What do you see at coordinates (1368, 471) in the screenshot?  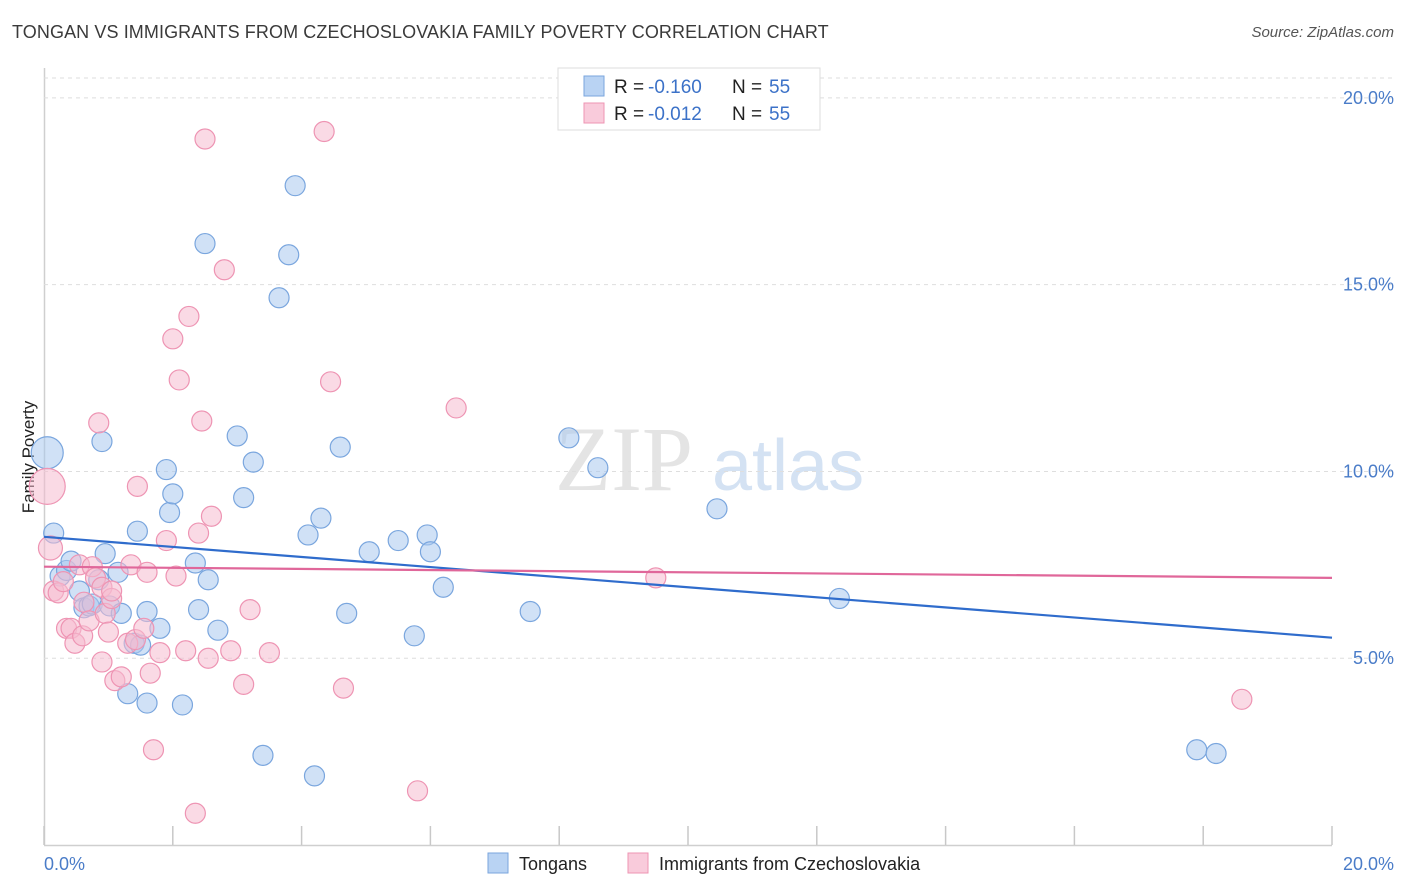 I see `y-tick-label: 10.0%` at bounding box center [1368, 471].